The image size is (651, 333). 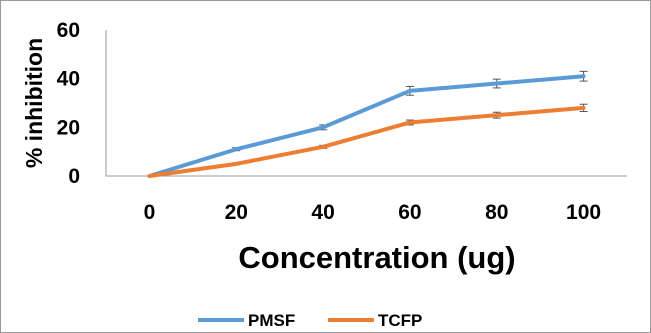 I want to click on y-tick-label: 60, so click(x=68, y=30).